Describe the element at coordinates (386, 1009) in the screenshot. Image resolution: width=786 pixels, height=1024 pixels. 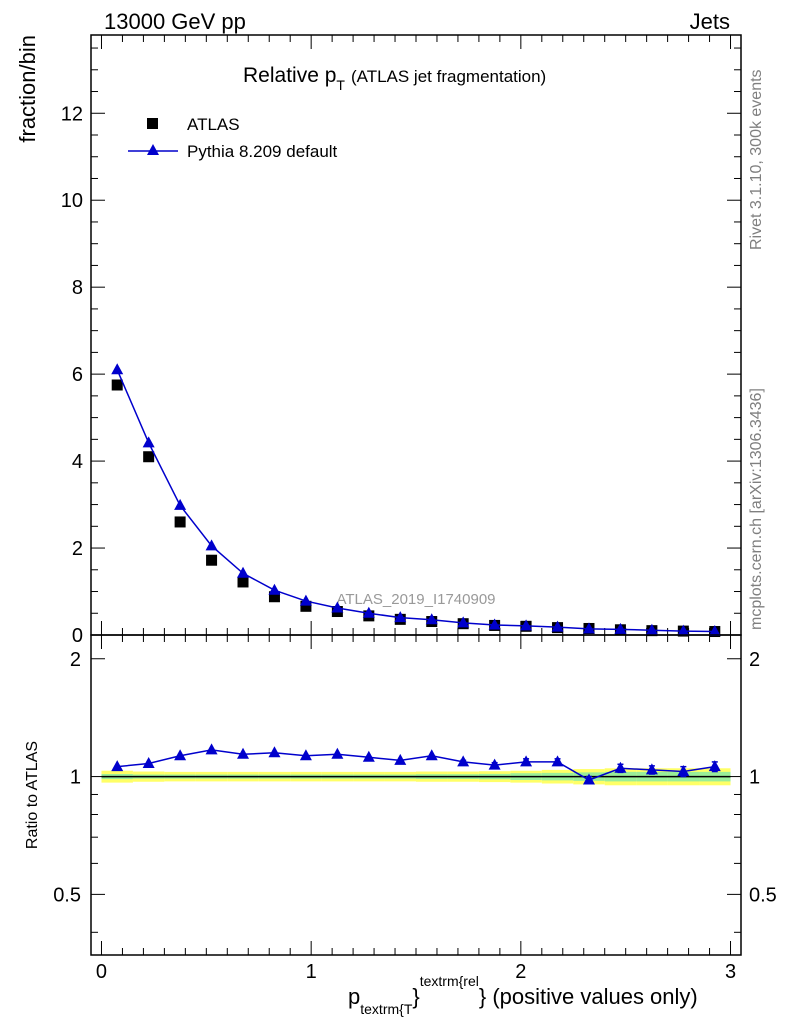
I see `x-axis-label-sub: textrm{T` at that location.